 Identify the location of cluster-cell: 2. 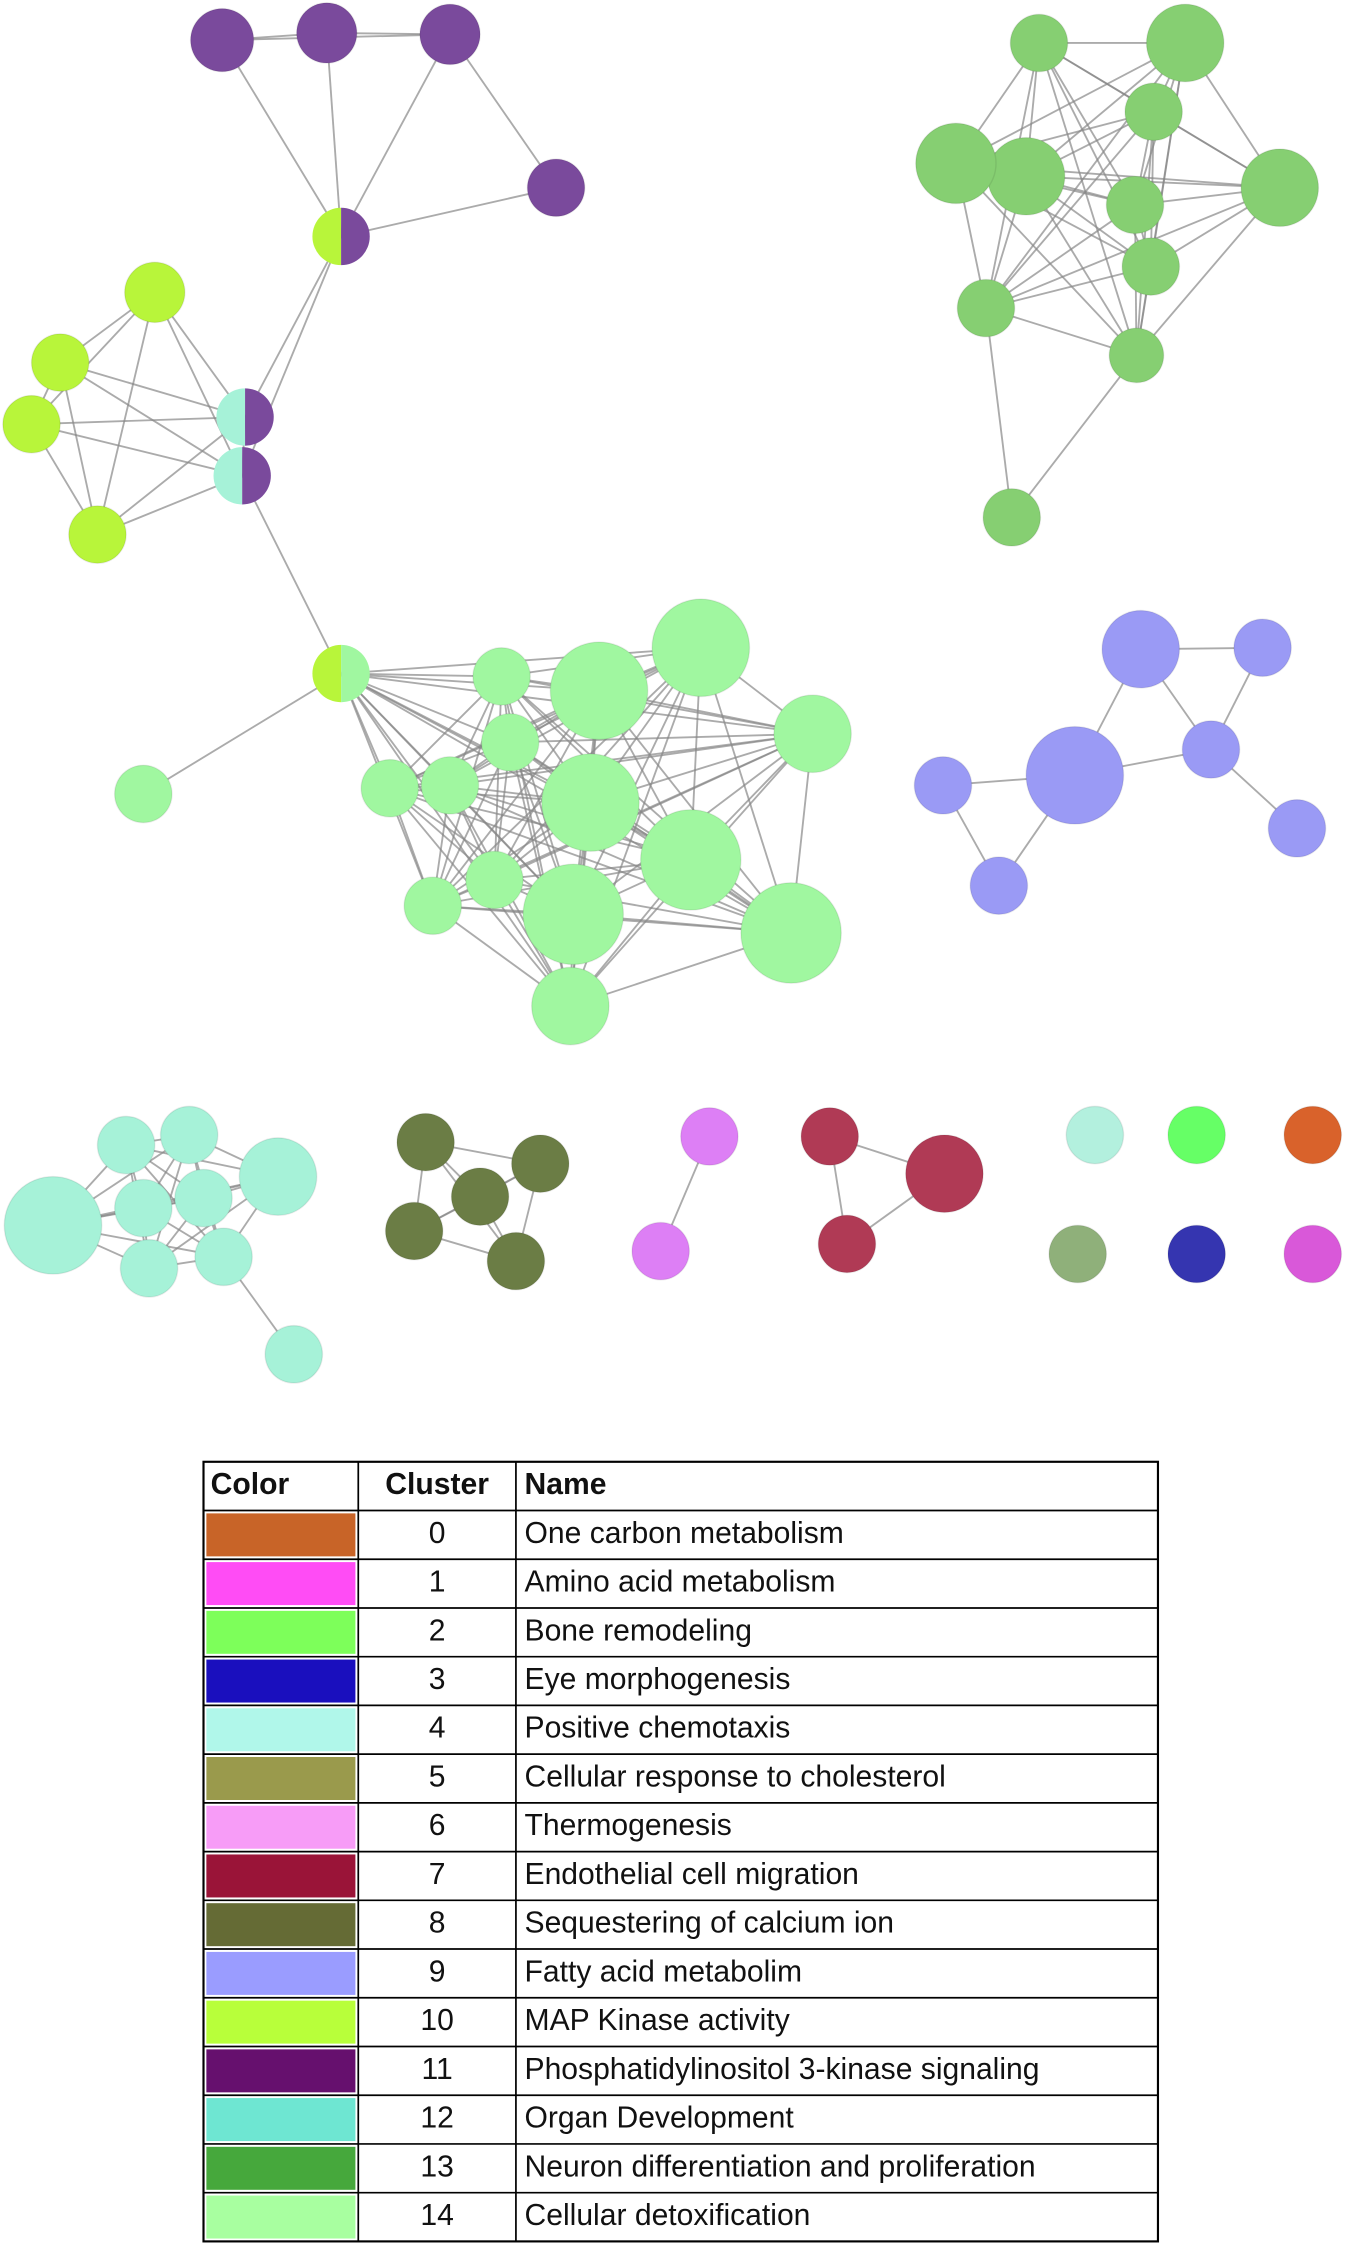
(437, 1630).